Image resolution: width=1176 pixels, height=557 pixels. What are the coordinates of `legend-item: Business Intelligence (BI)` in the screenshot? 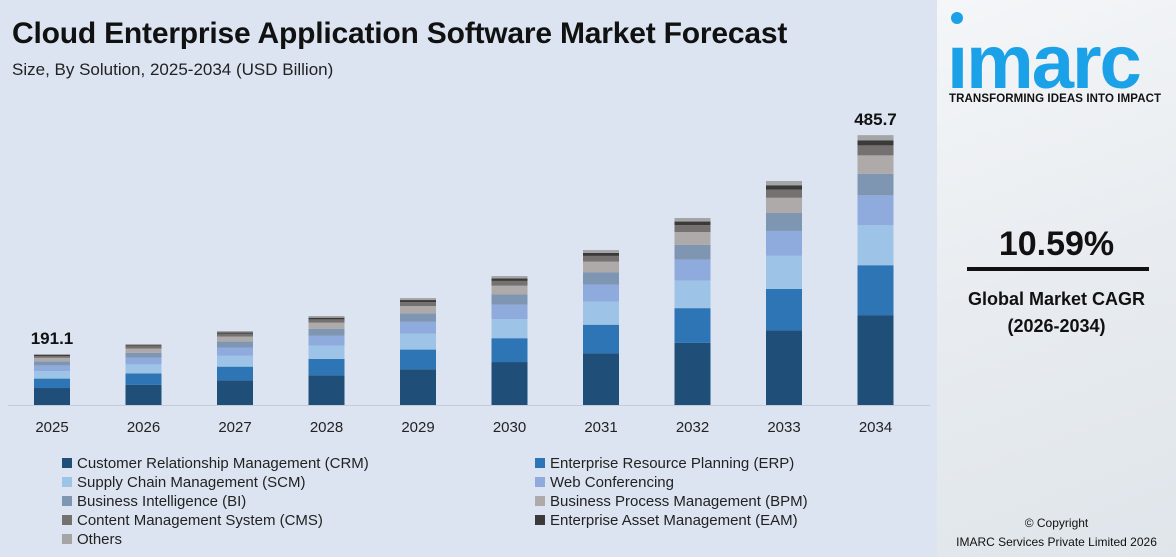 It's located at (154, 501).